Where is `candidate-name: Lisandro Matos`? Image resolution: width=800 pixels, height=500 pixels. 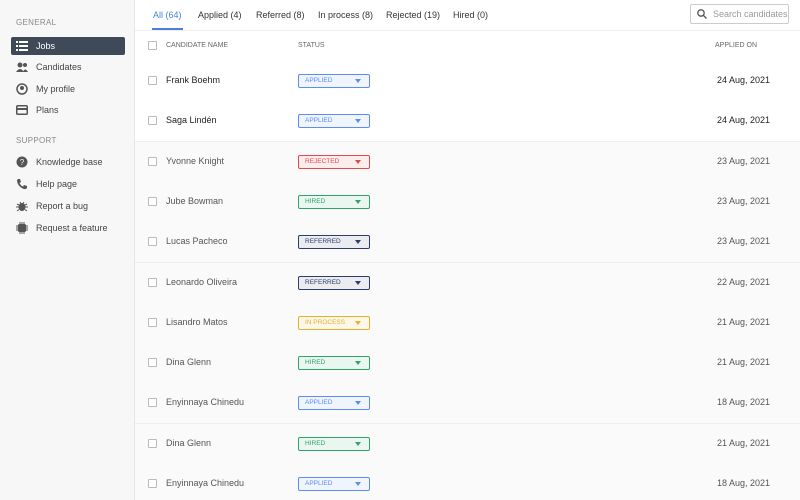 candidate-name: Lisandro Matos is located at coordinates (197, 321).